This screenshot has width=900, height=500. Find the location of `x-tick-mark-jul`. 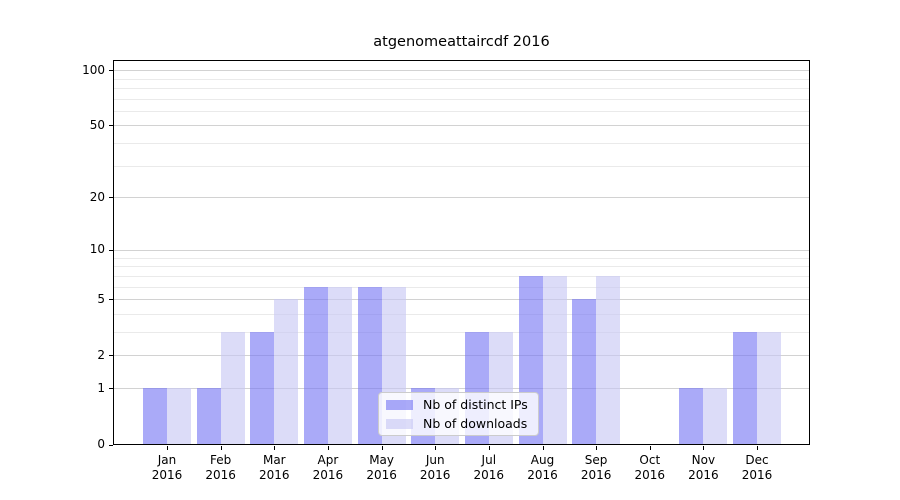

x-tick-mark-jul is located at coordinates (489, 448).